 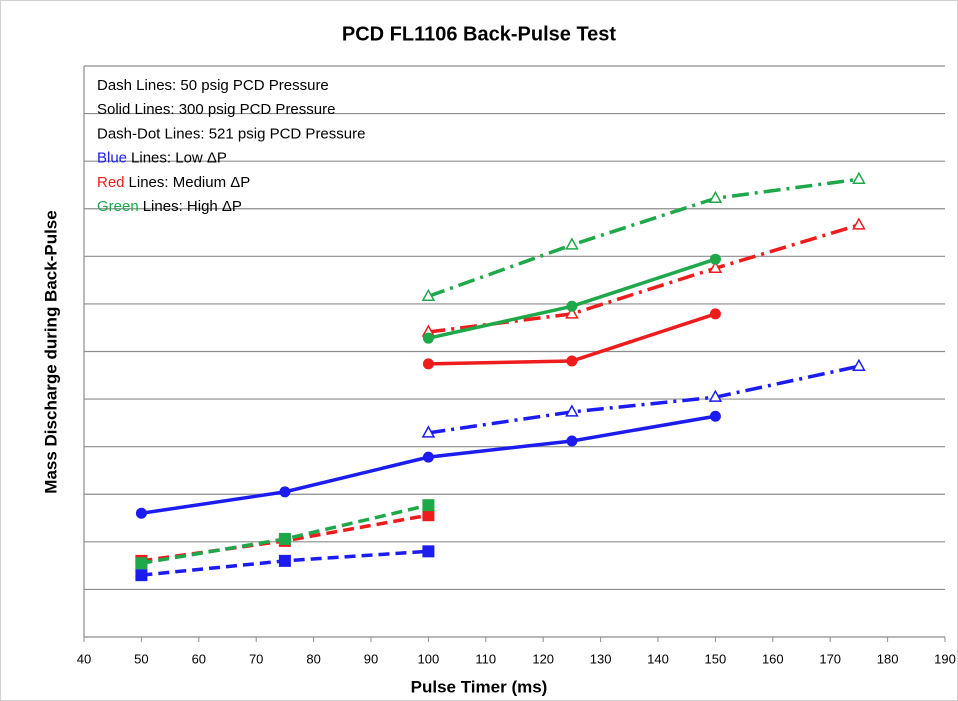 I want to click on annotation: Green Lines: High ΔP, so click(x=169, y=206).